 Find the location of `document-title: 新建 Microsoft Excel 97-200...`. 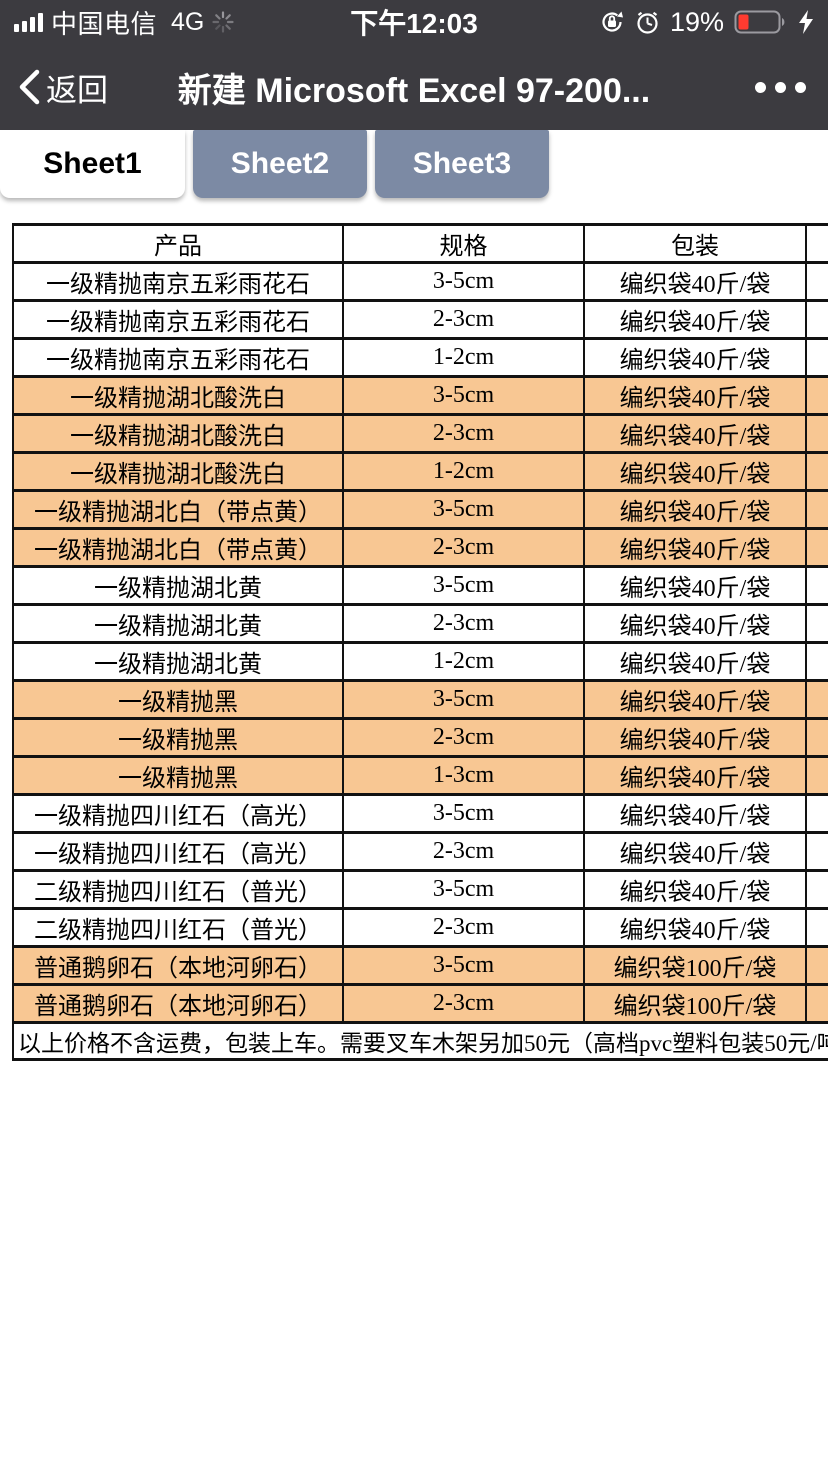

document-title: 新建 Microsoft Excel 97-200... is located at coordinates (414, 90).